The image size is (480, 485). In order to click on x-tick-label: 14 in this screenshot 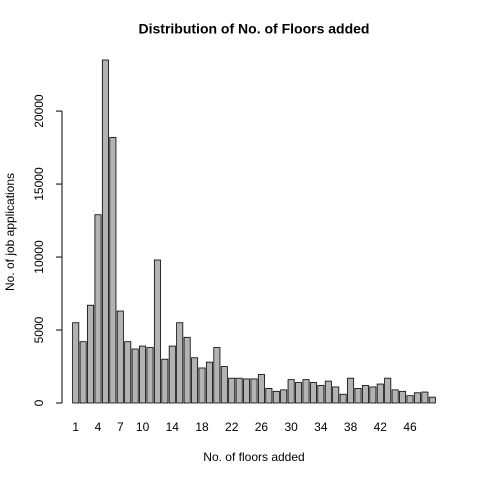, I will do `click(173, 427)`.